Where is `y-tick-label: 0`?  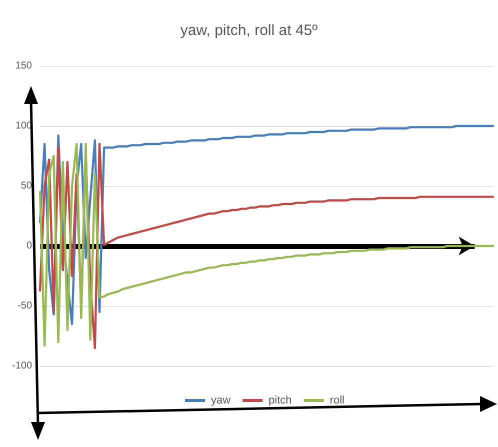 y-tick-label: 0 is located at coordinates (29, 246).